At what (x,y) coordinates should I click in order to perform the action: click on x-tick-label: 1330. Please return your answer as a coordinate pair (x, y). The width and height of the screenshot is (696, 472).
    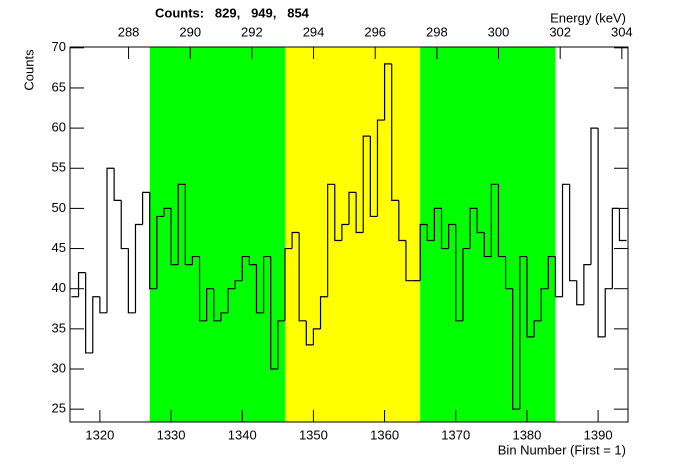
    Looking at the image, I should click on (171, 434).